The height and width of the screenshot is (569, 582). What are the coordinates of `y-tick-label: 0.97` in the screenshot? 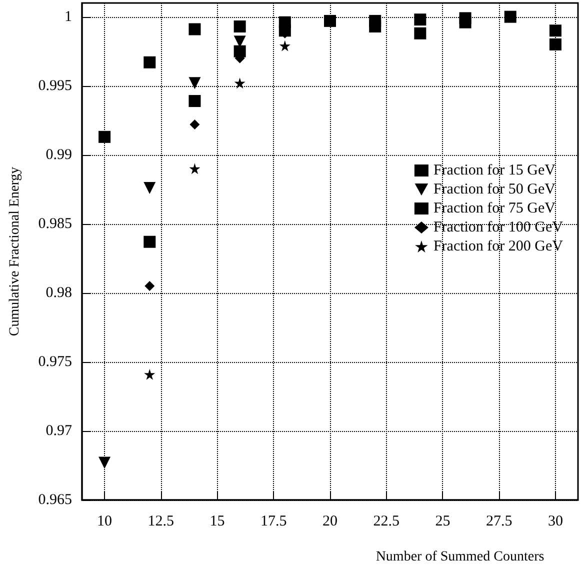 It's located at (59, 430).